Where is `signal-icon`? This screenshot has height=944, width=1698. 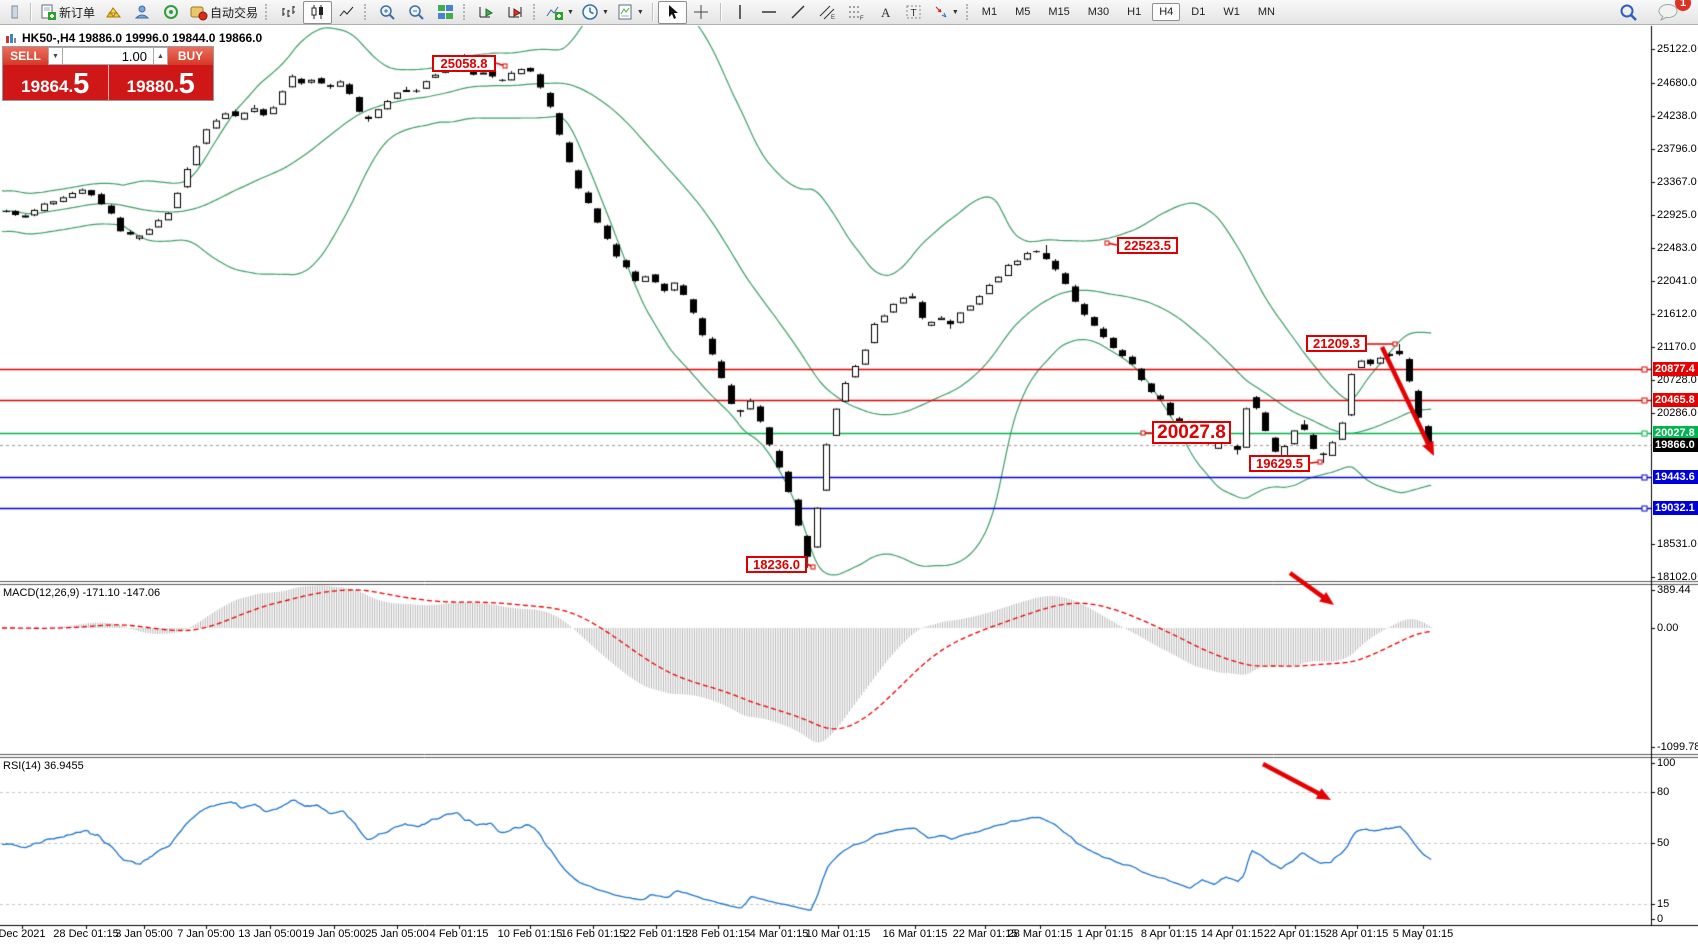
signal-icon is located at coordinates (171, 12).